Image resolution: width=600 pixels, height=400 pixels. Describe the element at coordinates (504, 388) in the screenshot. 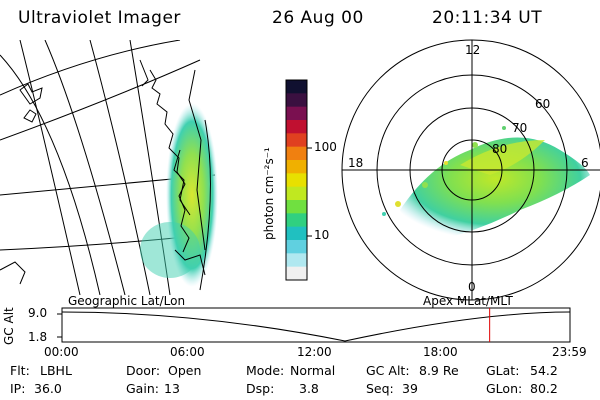

I see `info-glon-label: GLon:` at that location.